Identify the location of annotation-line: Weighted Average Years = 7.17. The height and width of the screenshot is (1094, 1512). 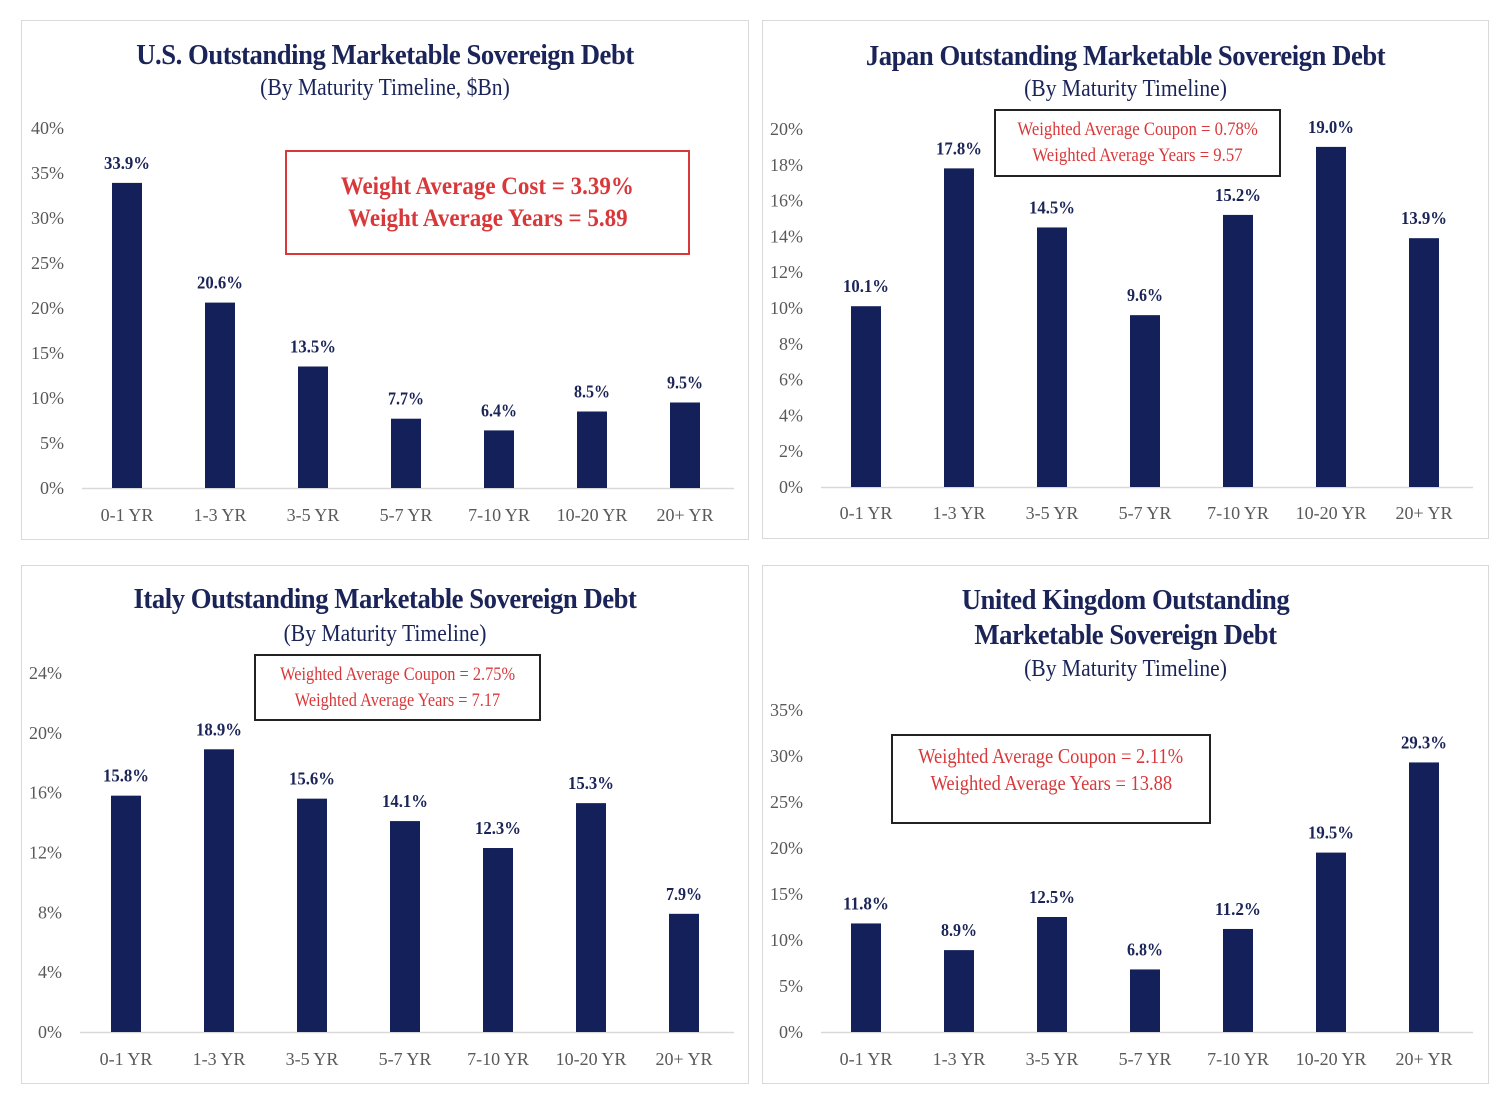
(397, 700).